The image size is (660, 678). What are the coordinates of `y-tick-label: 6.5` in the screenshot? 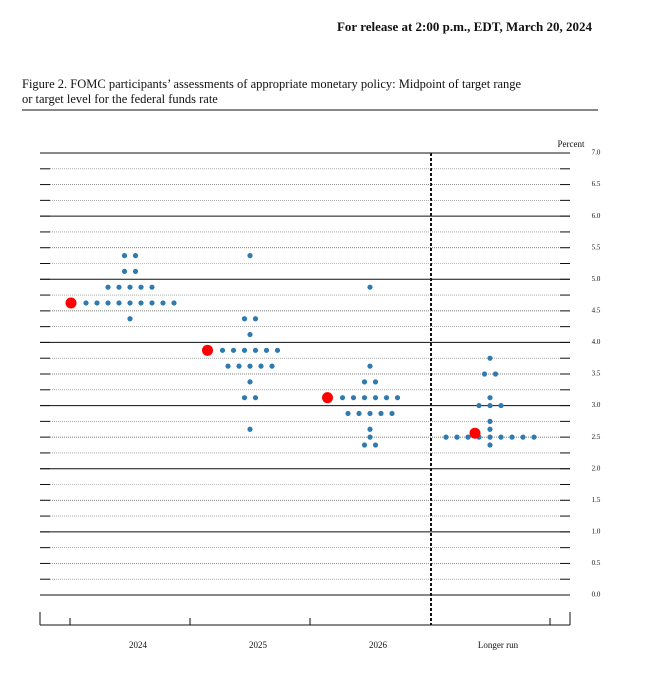 It's located at (596, 184).